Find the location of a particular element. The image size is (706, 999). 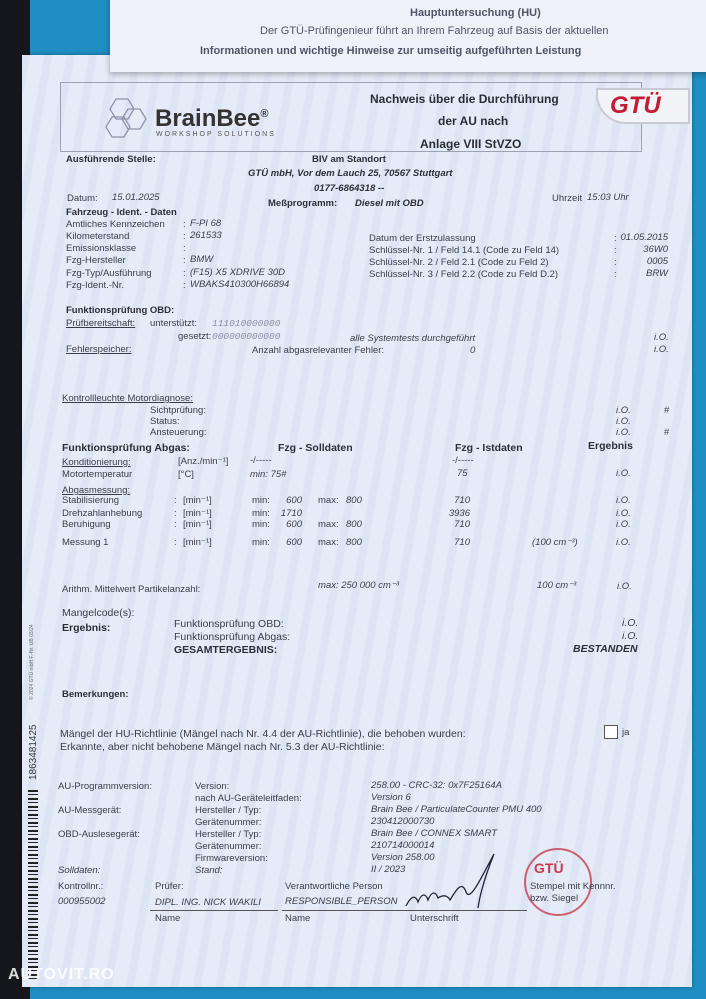

handwritten-signature is located at coordinates (450, 881).